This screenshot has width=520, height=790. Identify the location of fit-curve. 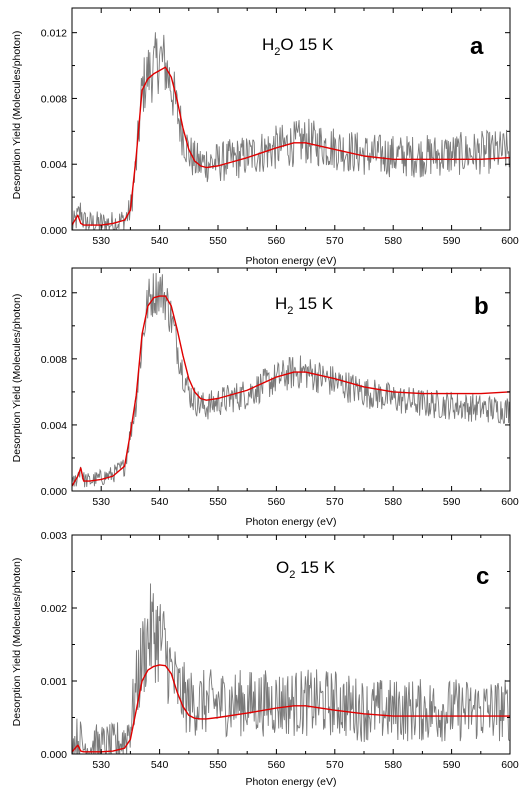
(291, 708).